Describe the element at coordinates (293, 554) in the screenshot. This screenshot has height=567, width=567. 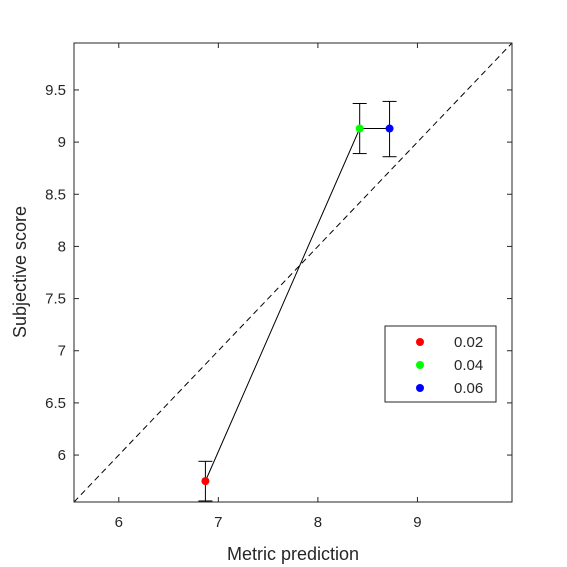
I see `x-axis-title: Metric prediction` at that location.